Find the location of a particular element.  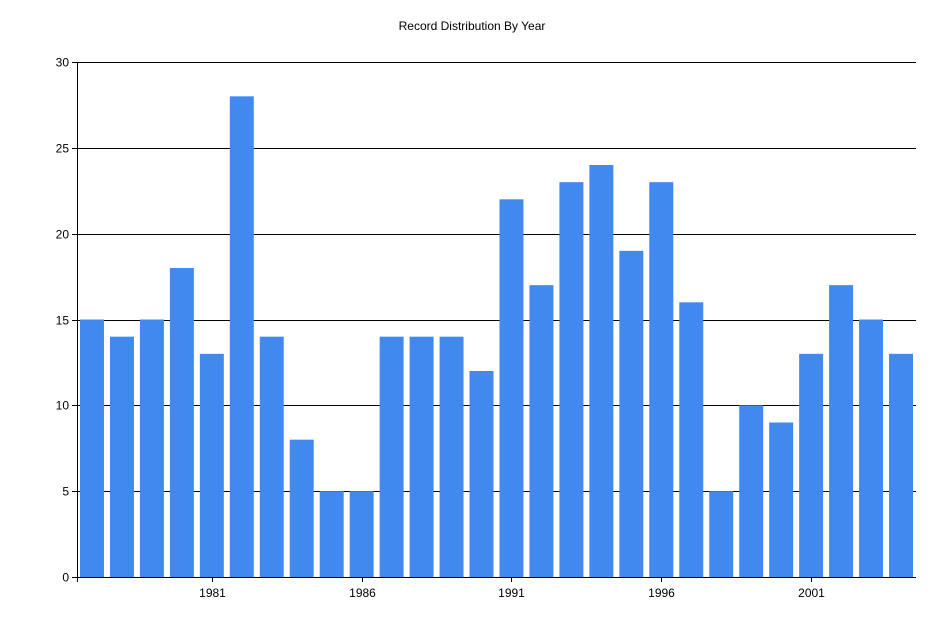

bar-1989 is located at coordinates (451, 456).